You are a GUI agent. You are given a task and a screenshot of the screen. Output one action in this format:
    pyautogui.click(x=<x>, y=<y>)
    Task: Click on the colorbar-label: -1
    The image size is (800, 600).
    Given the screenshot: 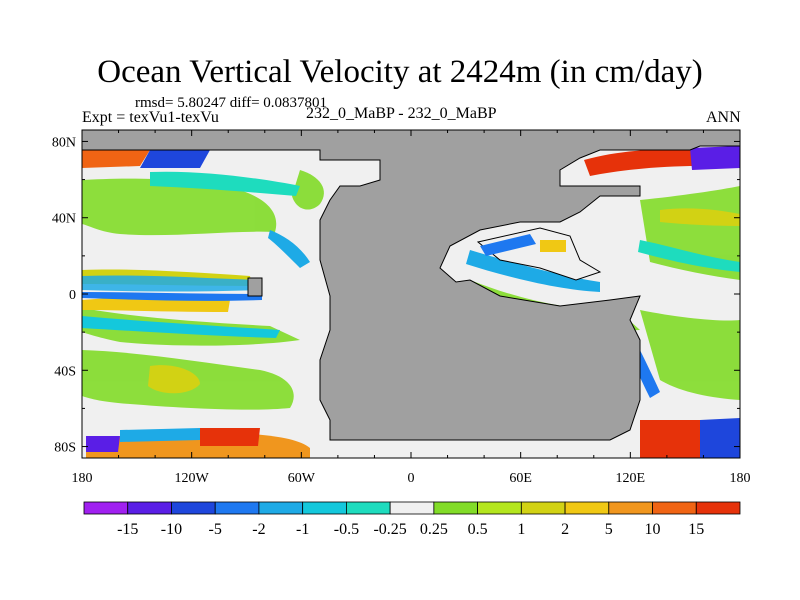 What is the action you would take?
    pyautogui.click(x=302, y=529)
    